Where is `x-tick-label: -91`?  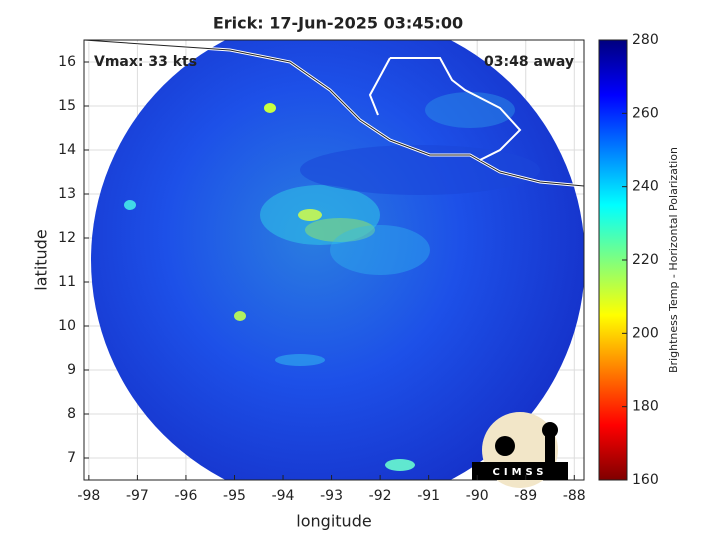 x-tick-label: -91 is located at coordinates (428, 496).